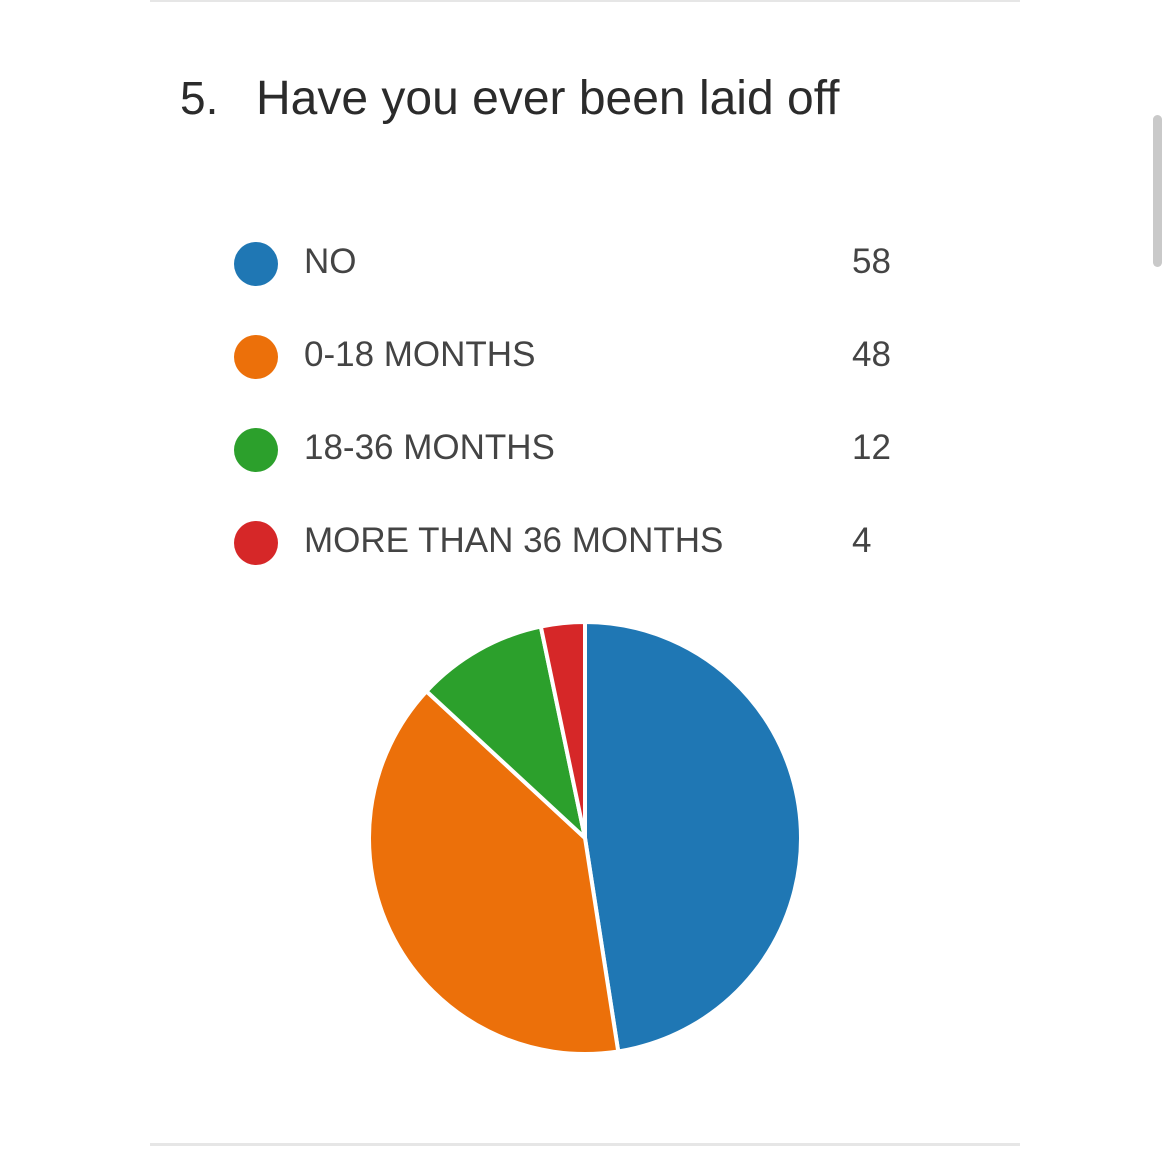 The image size is (1170, 1150). What do you see at coordinates (494, 872) in the screenshot?
I see `slice-0-18-months` at bounding box center [494, 872].